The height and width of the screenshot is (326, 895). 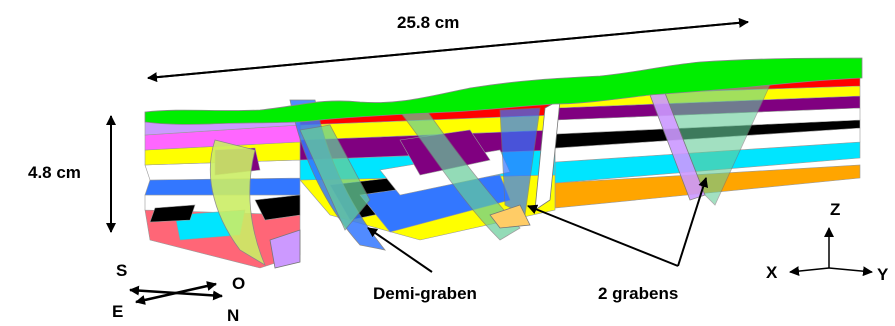 I want to click on annotation-arrows, so click(x=538, y=225).